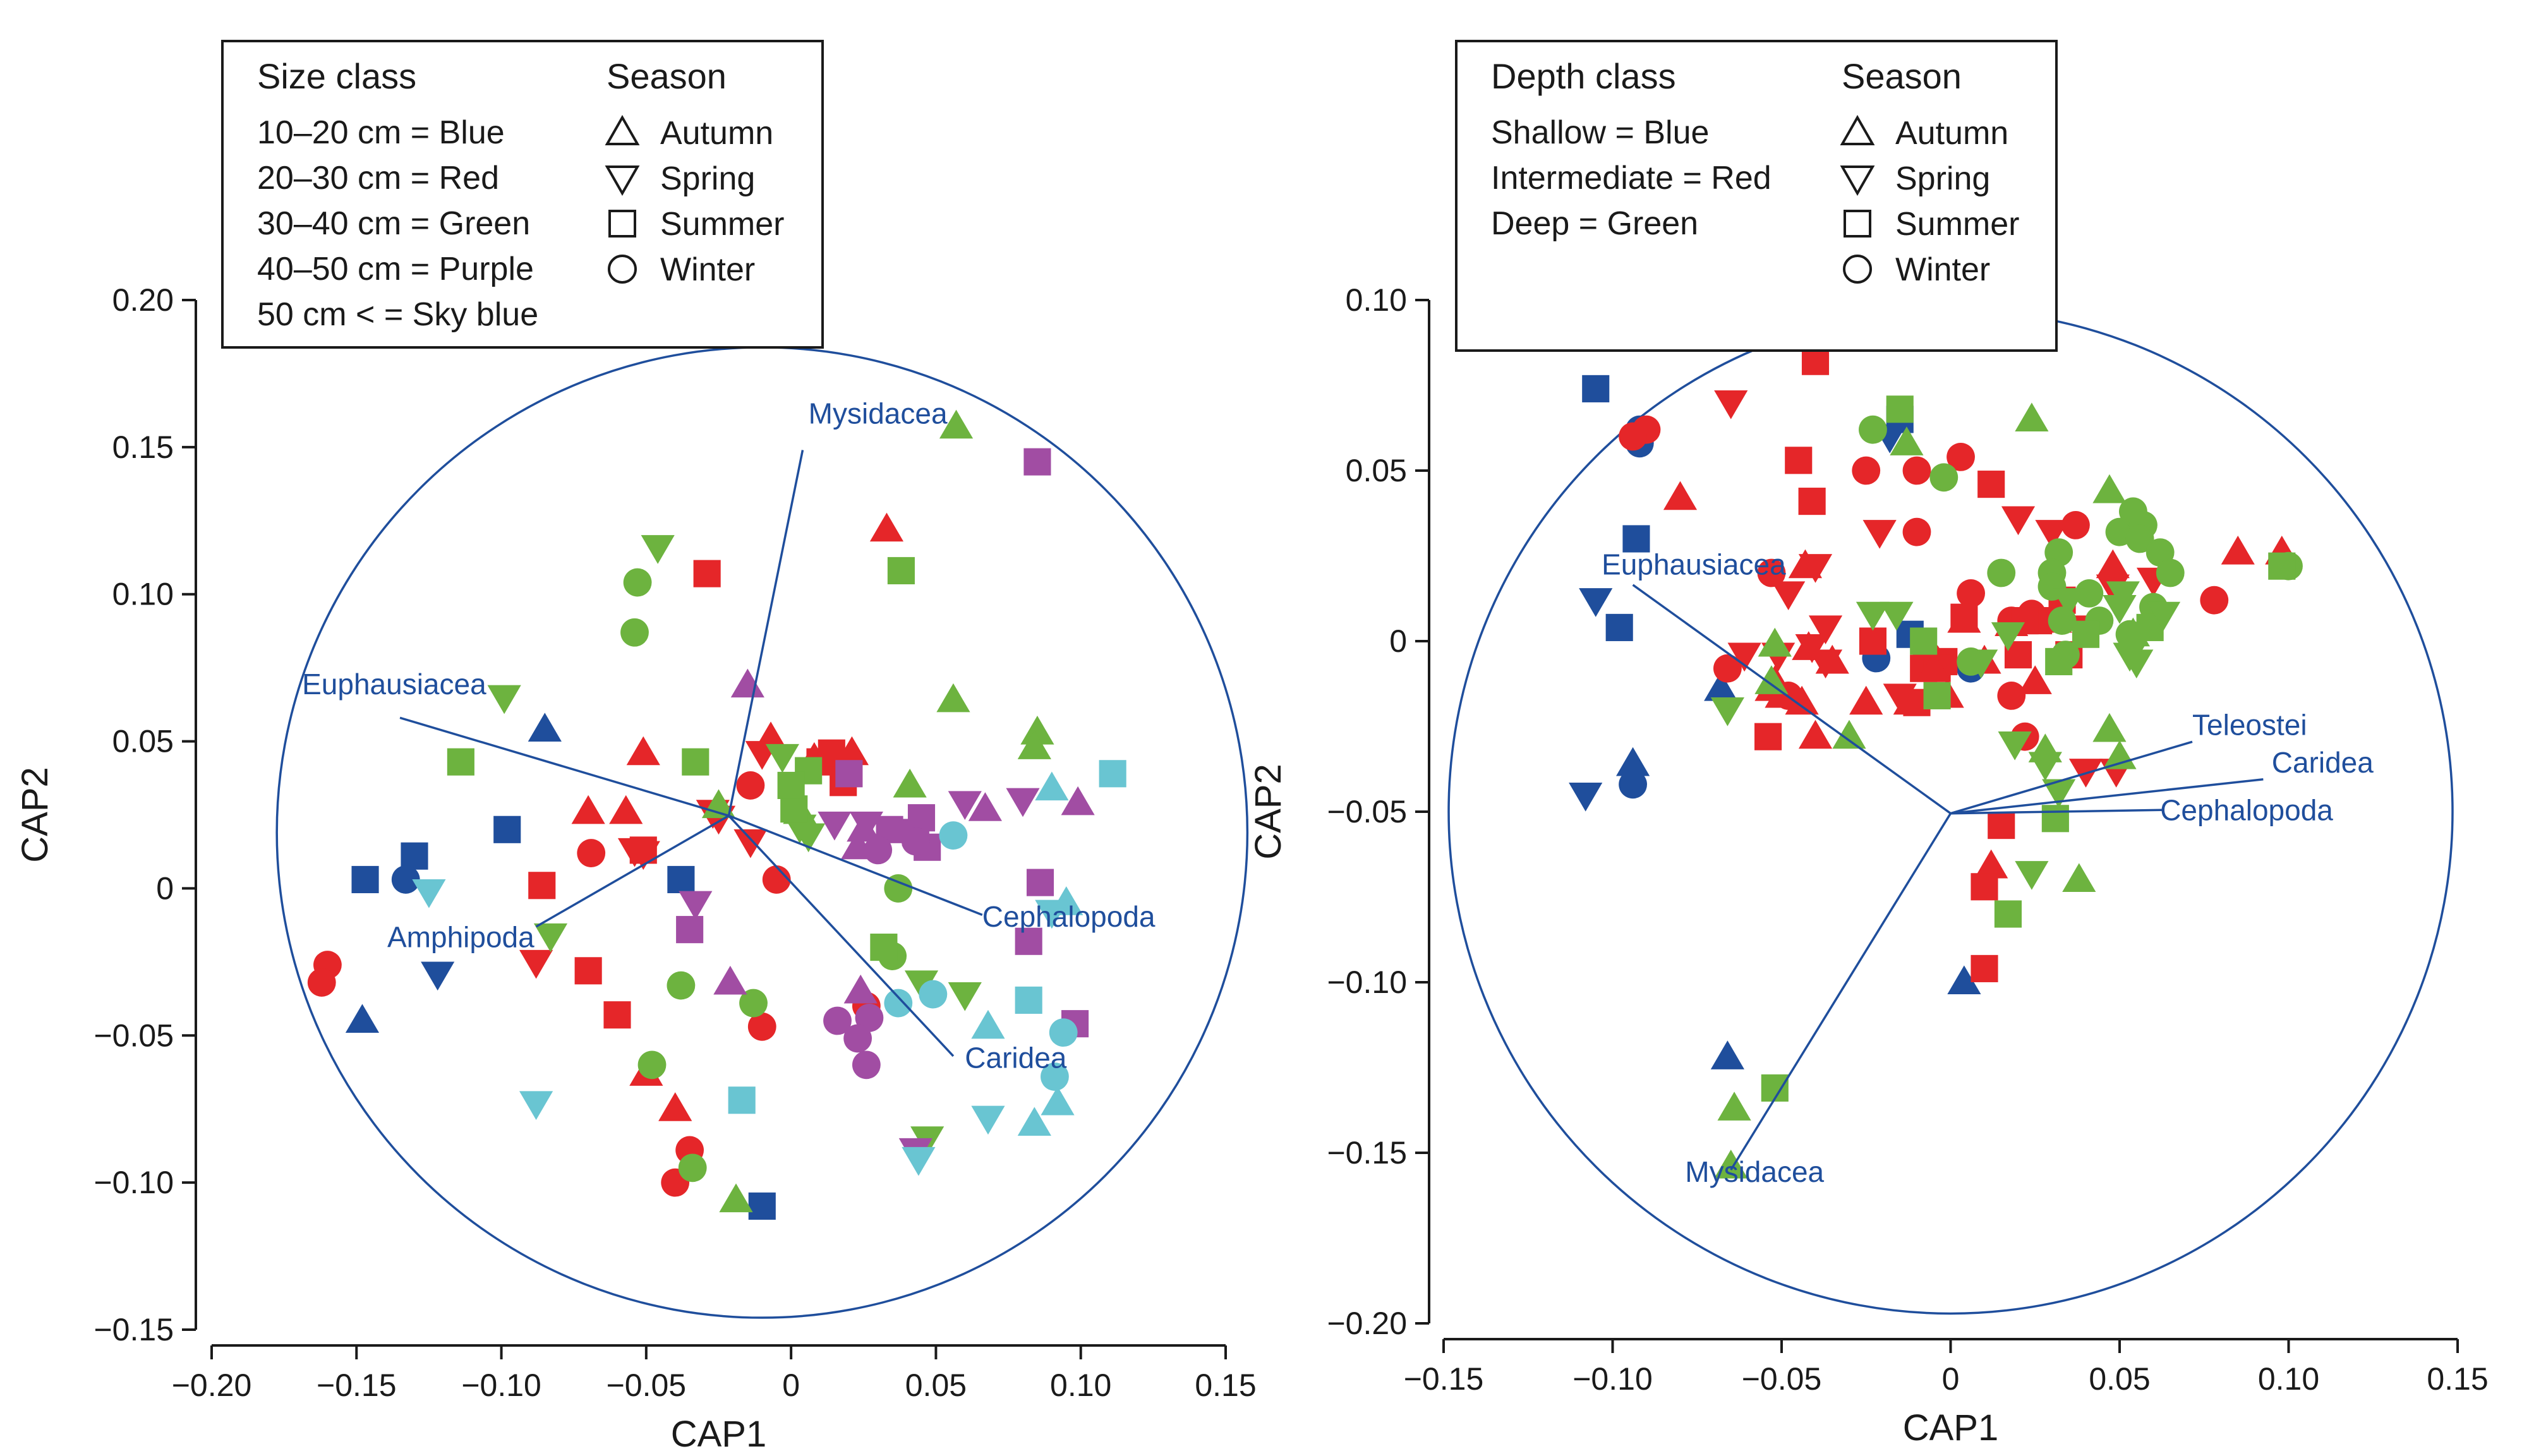 This screenshot has height=1456, width=2529. What do you see at coordinates (2457, 1379) in the screenshot?
I see `x-tick-label: 0.15` at bounding box center [2457, 1379].